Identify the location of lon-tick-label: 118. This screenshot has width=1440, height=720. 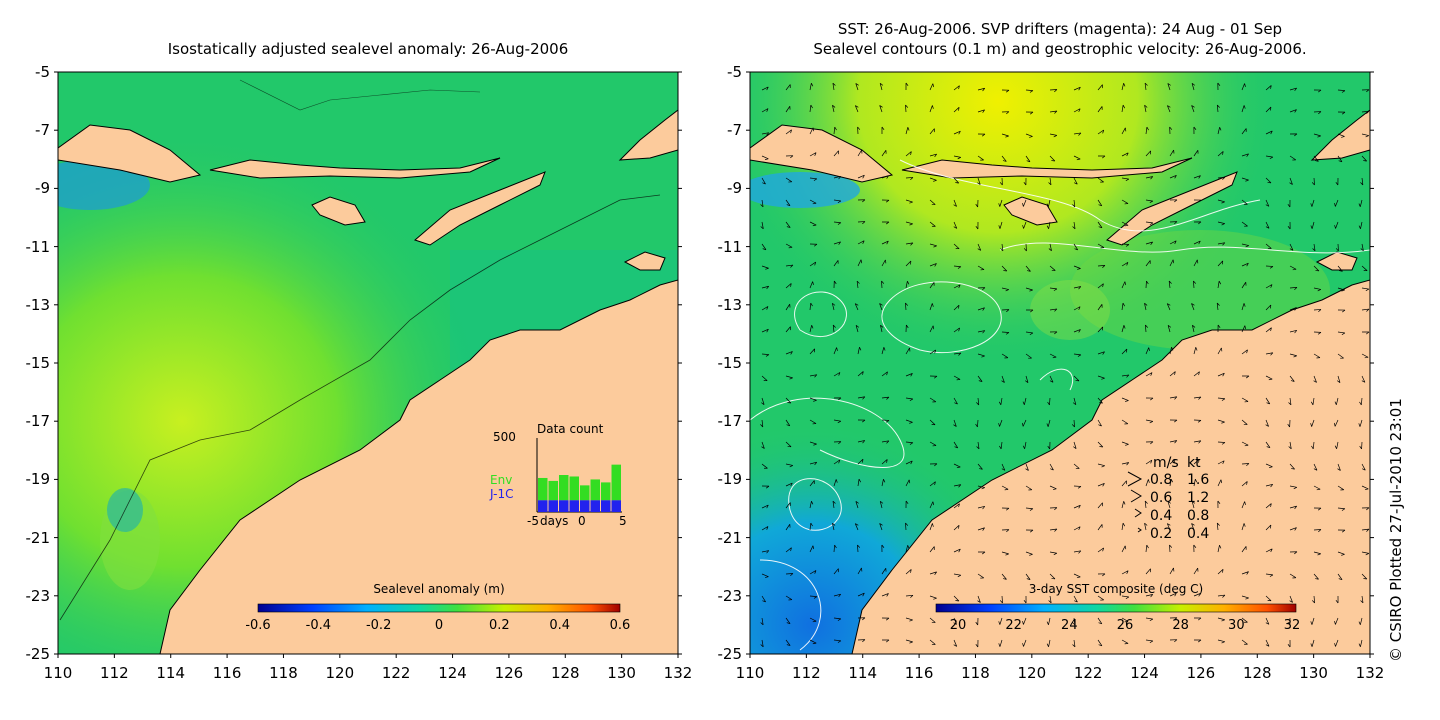
(283, 673).